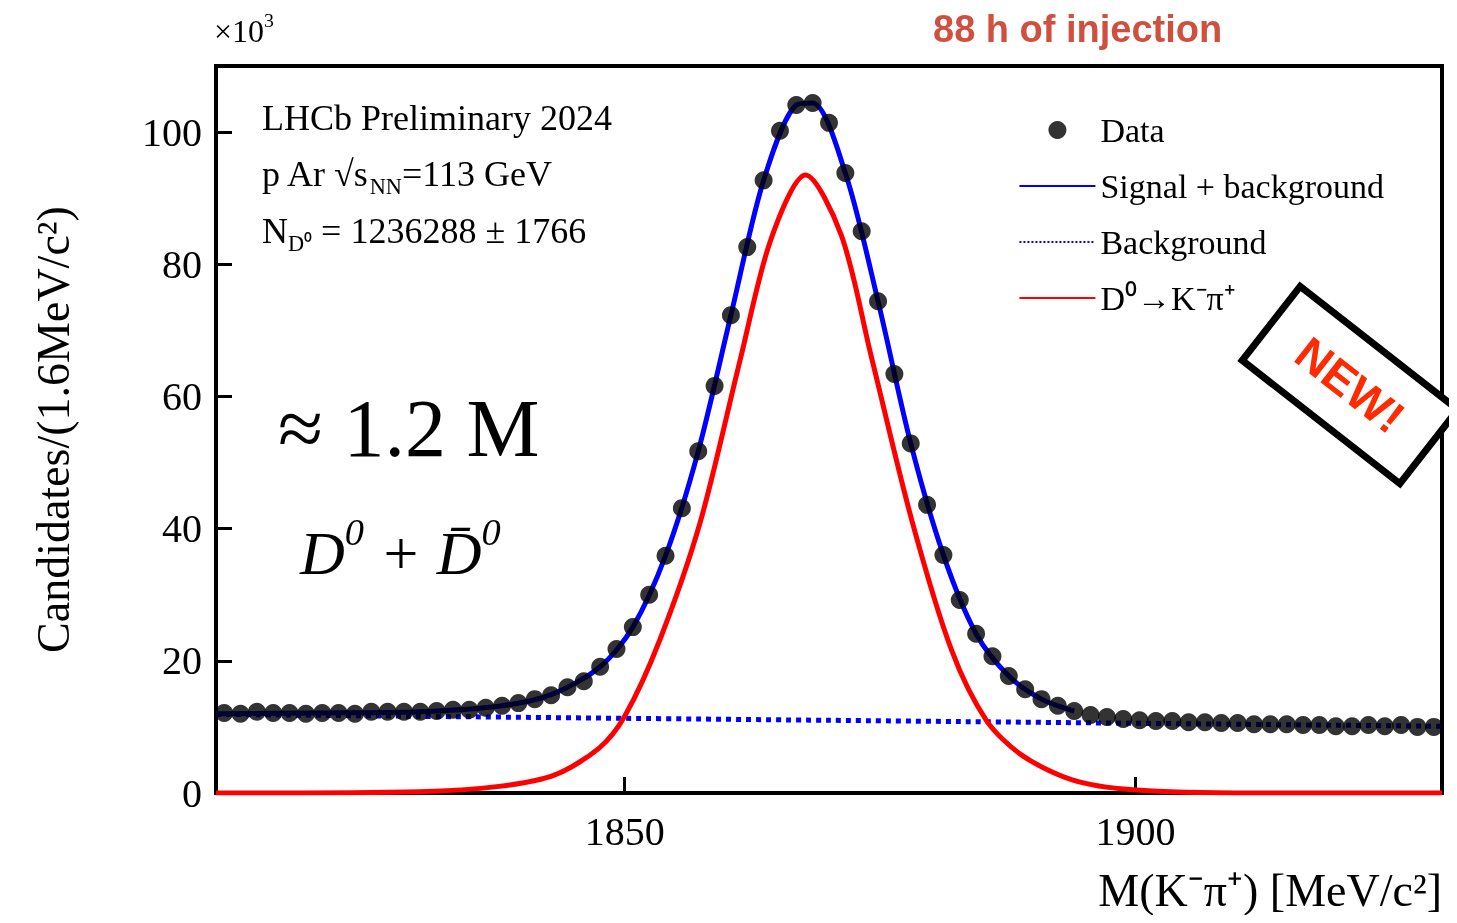 The height and width of the screenshot is (923, 1457). What do you see at coordinates (182, 264) in the screenshot?
I see `y-tick-label: 80` at bounding box center [182, 264].